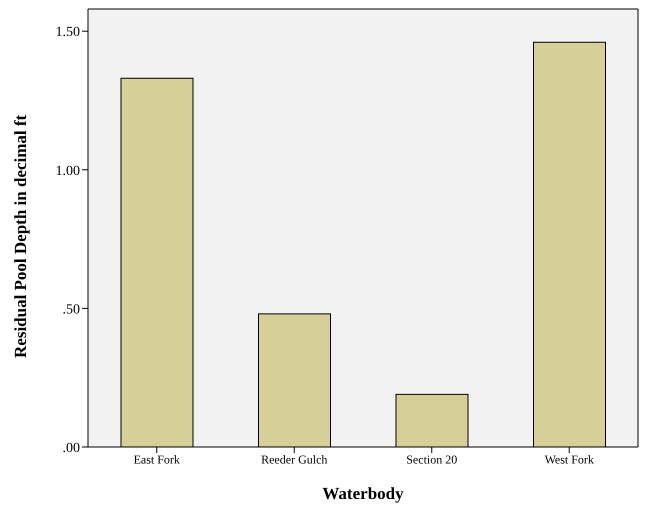 This screenshot has height=525, width=649. What do you see at coordinates (71, 448) in the screenshot?
I see `y-tick-label: .00` at bounding box center [71, 448].